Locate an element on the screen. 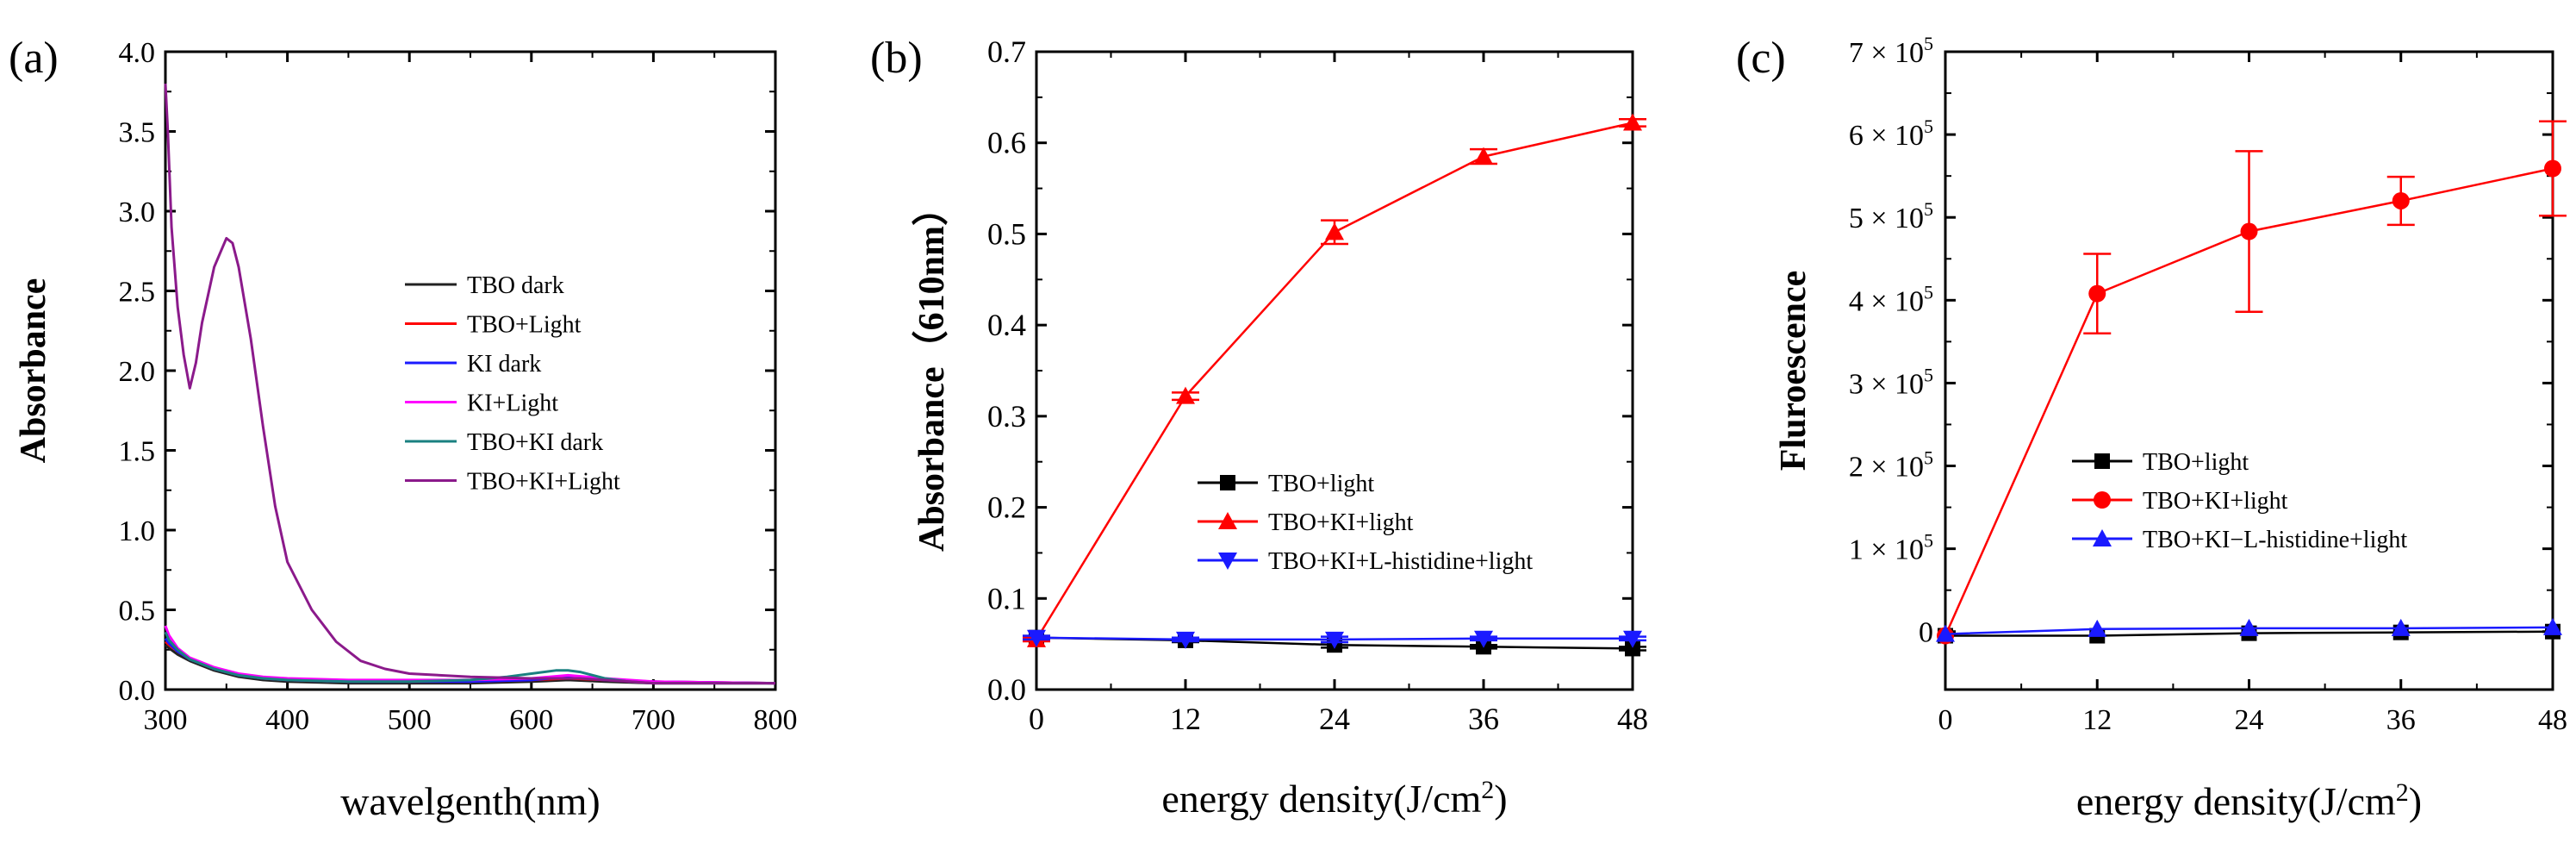 This screenshot has height=843, width=2576. y-tick-label: 0.2 is located at coordinates (1007, 507).